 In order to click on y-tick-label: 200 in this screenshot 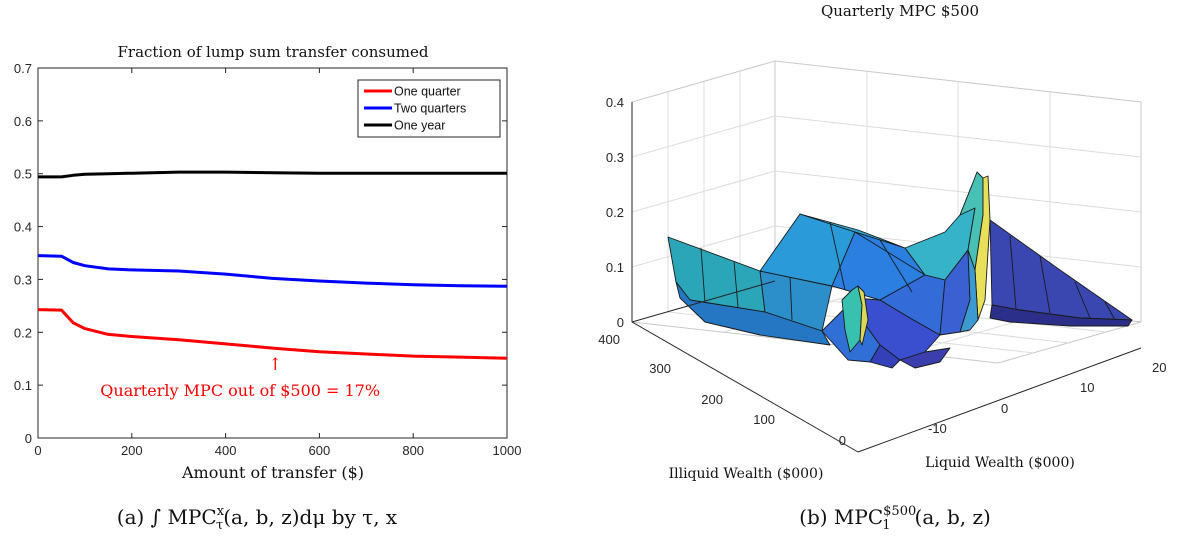, I will do `click(712, 399)`.